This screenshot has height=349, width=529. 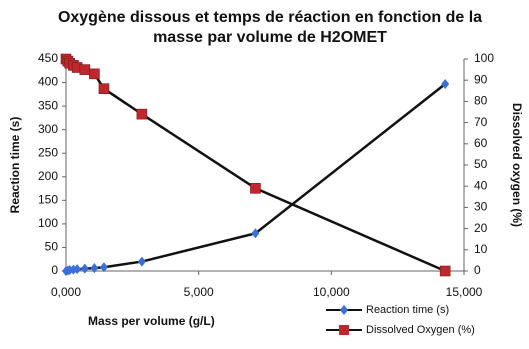 I want to click on y2-tick-label: 50, so click(x=481, y=164).